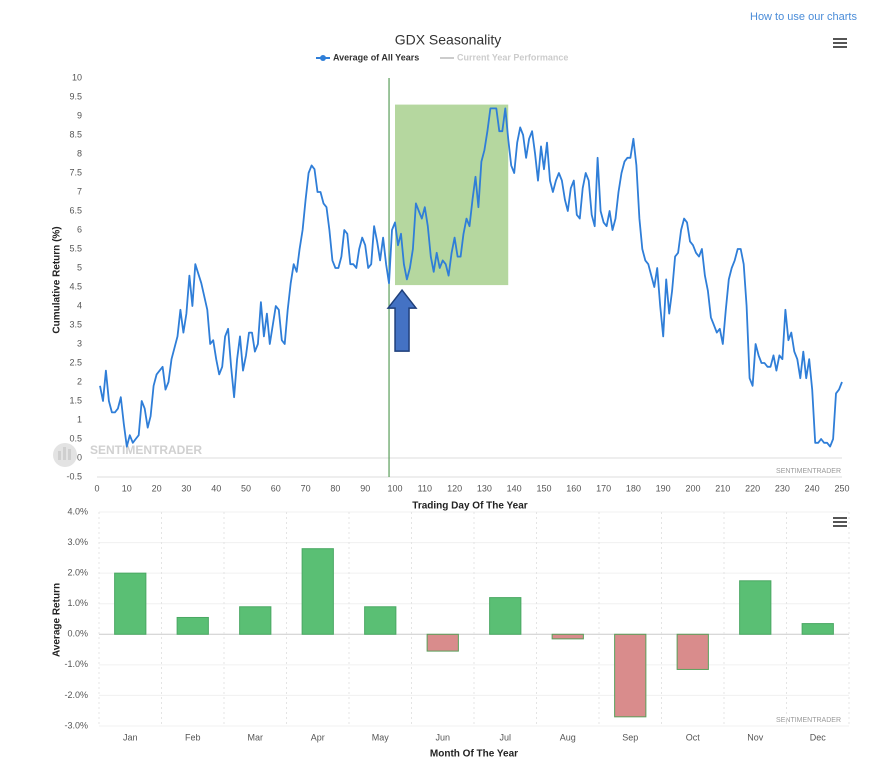 The width and height of the screenshot is (887, 771). What do you see at coordinates (130, 737) in the screenshot?
I see `x-tick-label: Jan` at bounding box center [130, 737].